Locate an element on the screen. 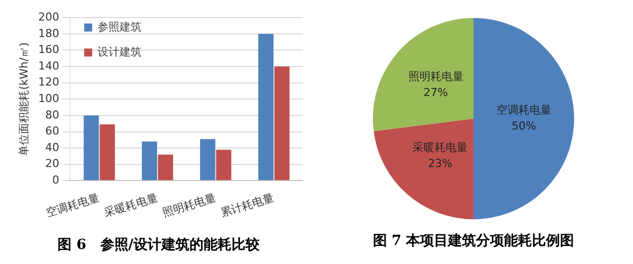 The height and width of the screenshot is (264, 633). y-tick-label: 180 is located at coordinates (49, 33).